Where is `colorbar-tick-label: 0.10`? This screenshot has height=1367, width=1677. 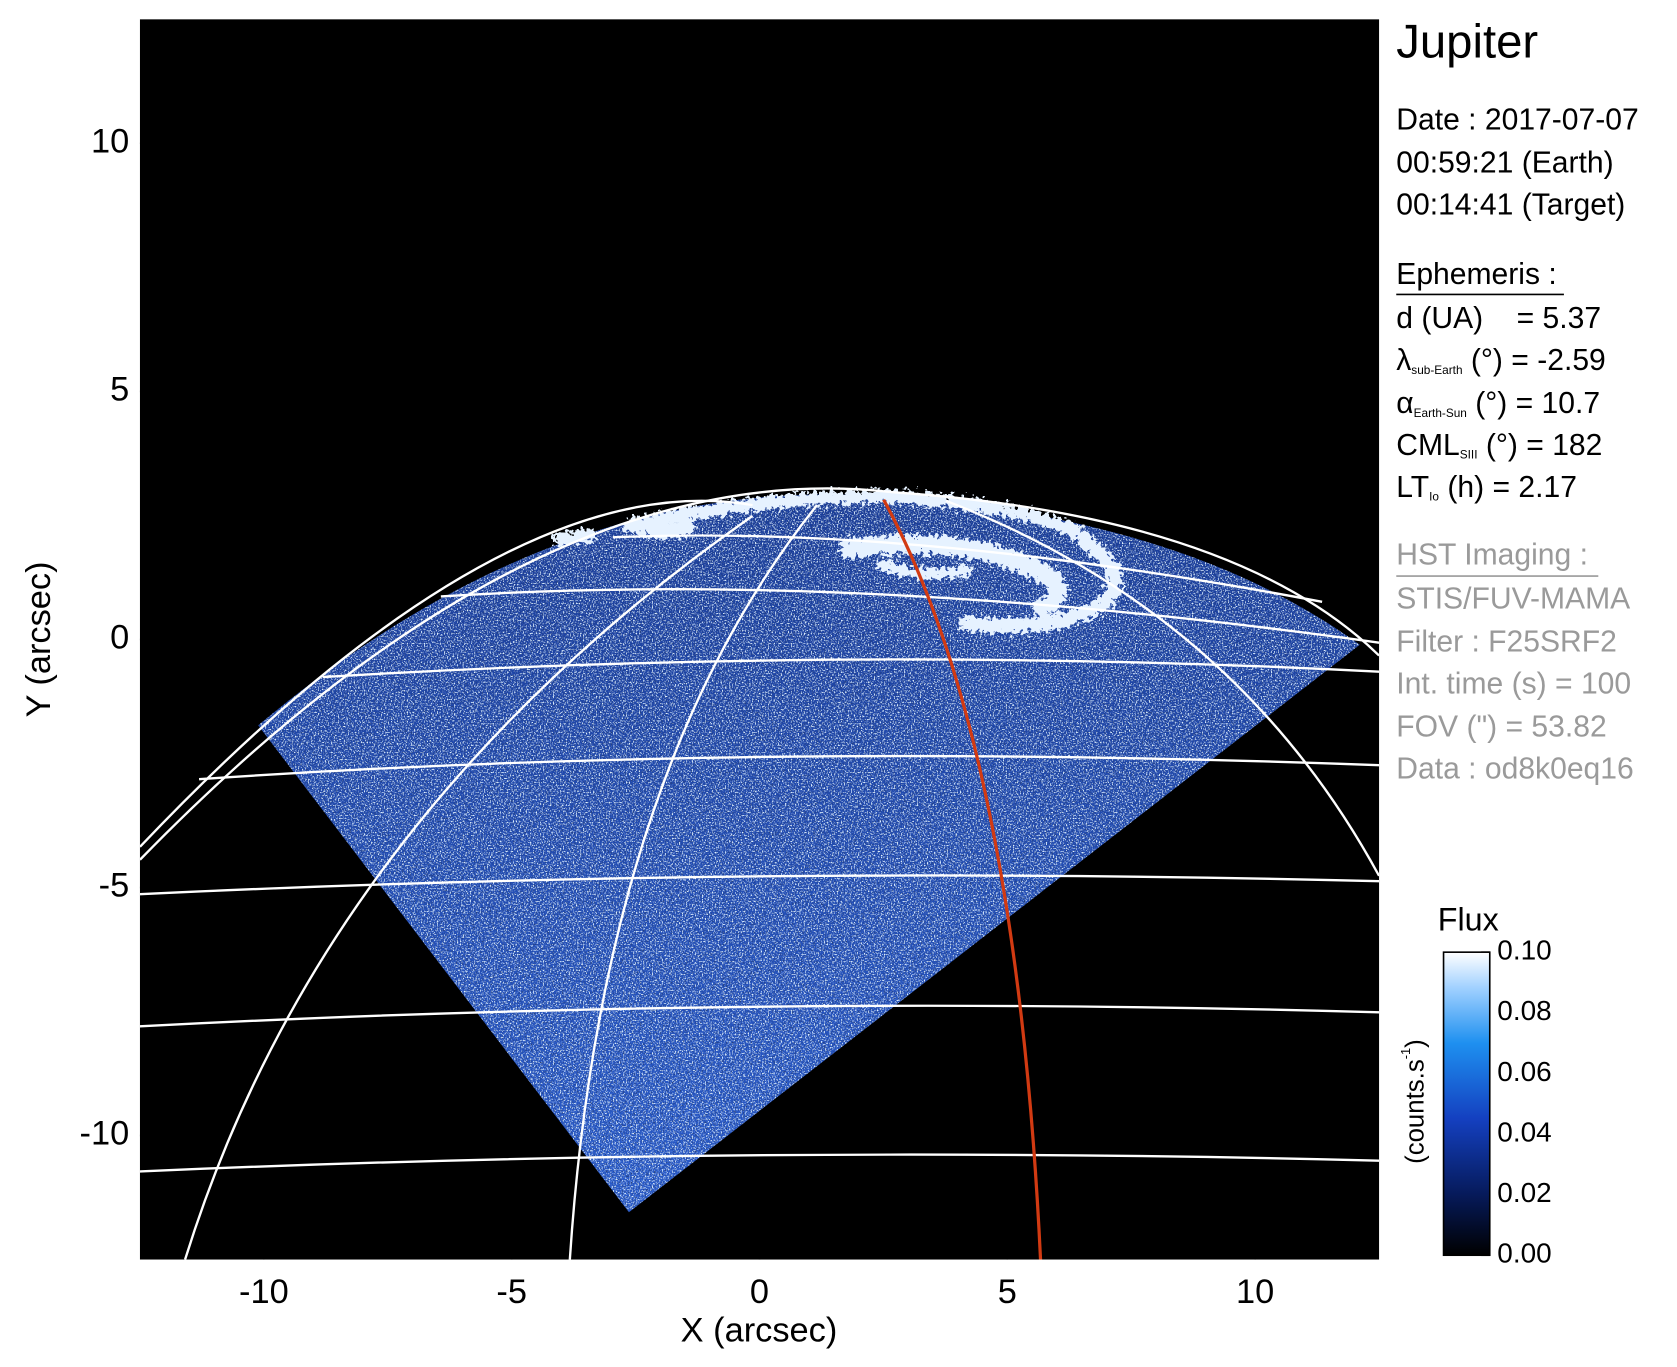
colorbar-tick-label: 0.10 is located at coordinates (1524, 950).